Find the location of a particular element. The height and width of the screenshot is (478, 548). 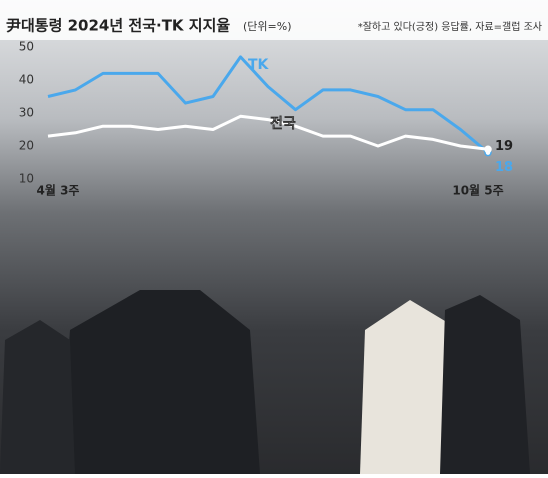

value-label: 19 is located at coordinates (504, 146).